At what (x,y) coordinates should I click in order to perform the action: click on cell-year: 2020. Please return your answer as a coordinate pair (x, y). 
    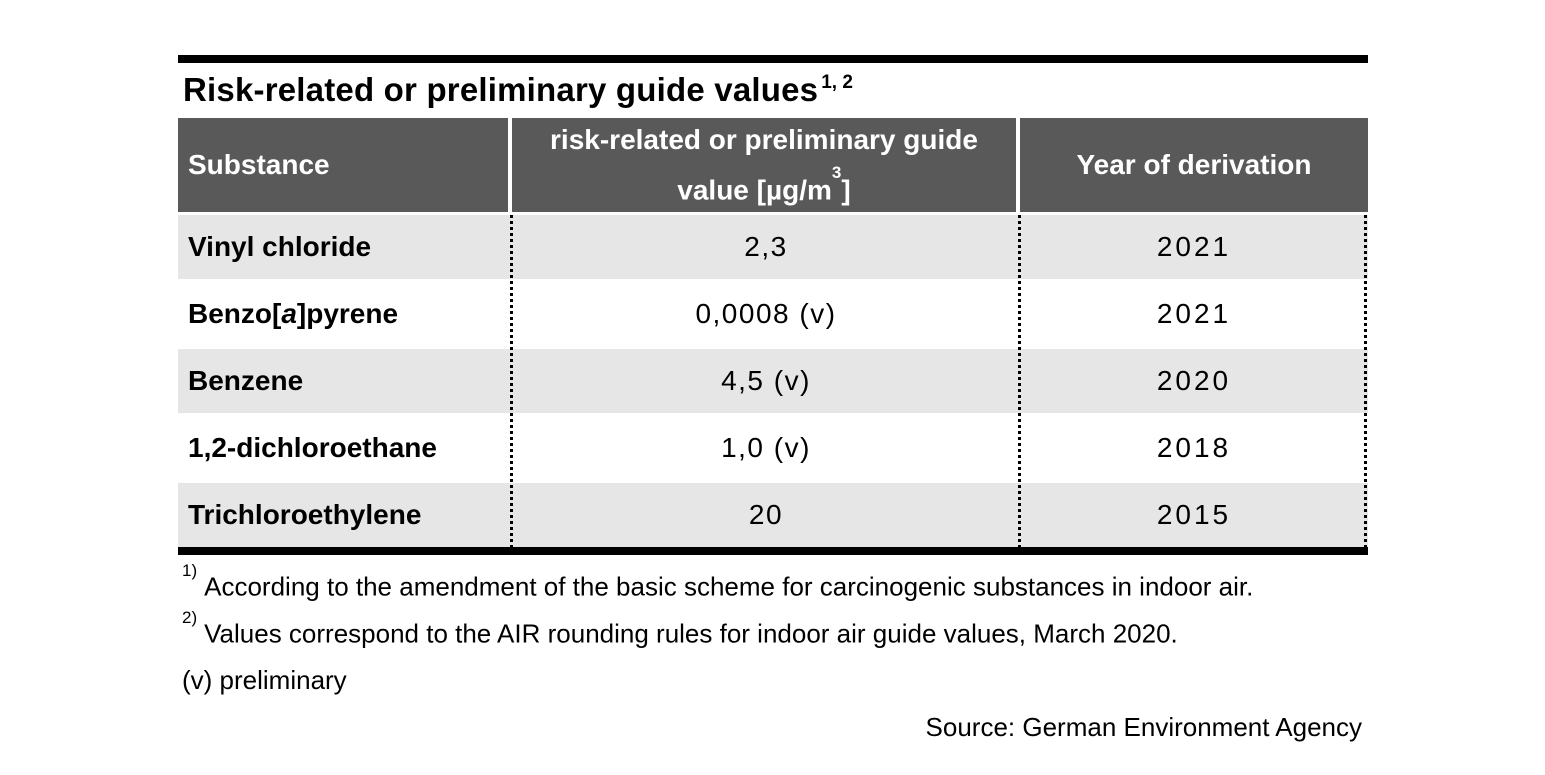
    Looking at the image, I should click on (1194, 380).